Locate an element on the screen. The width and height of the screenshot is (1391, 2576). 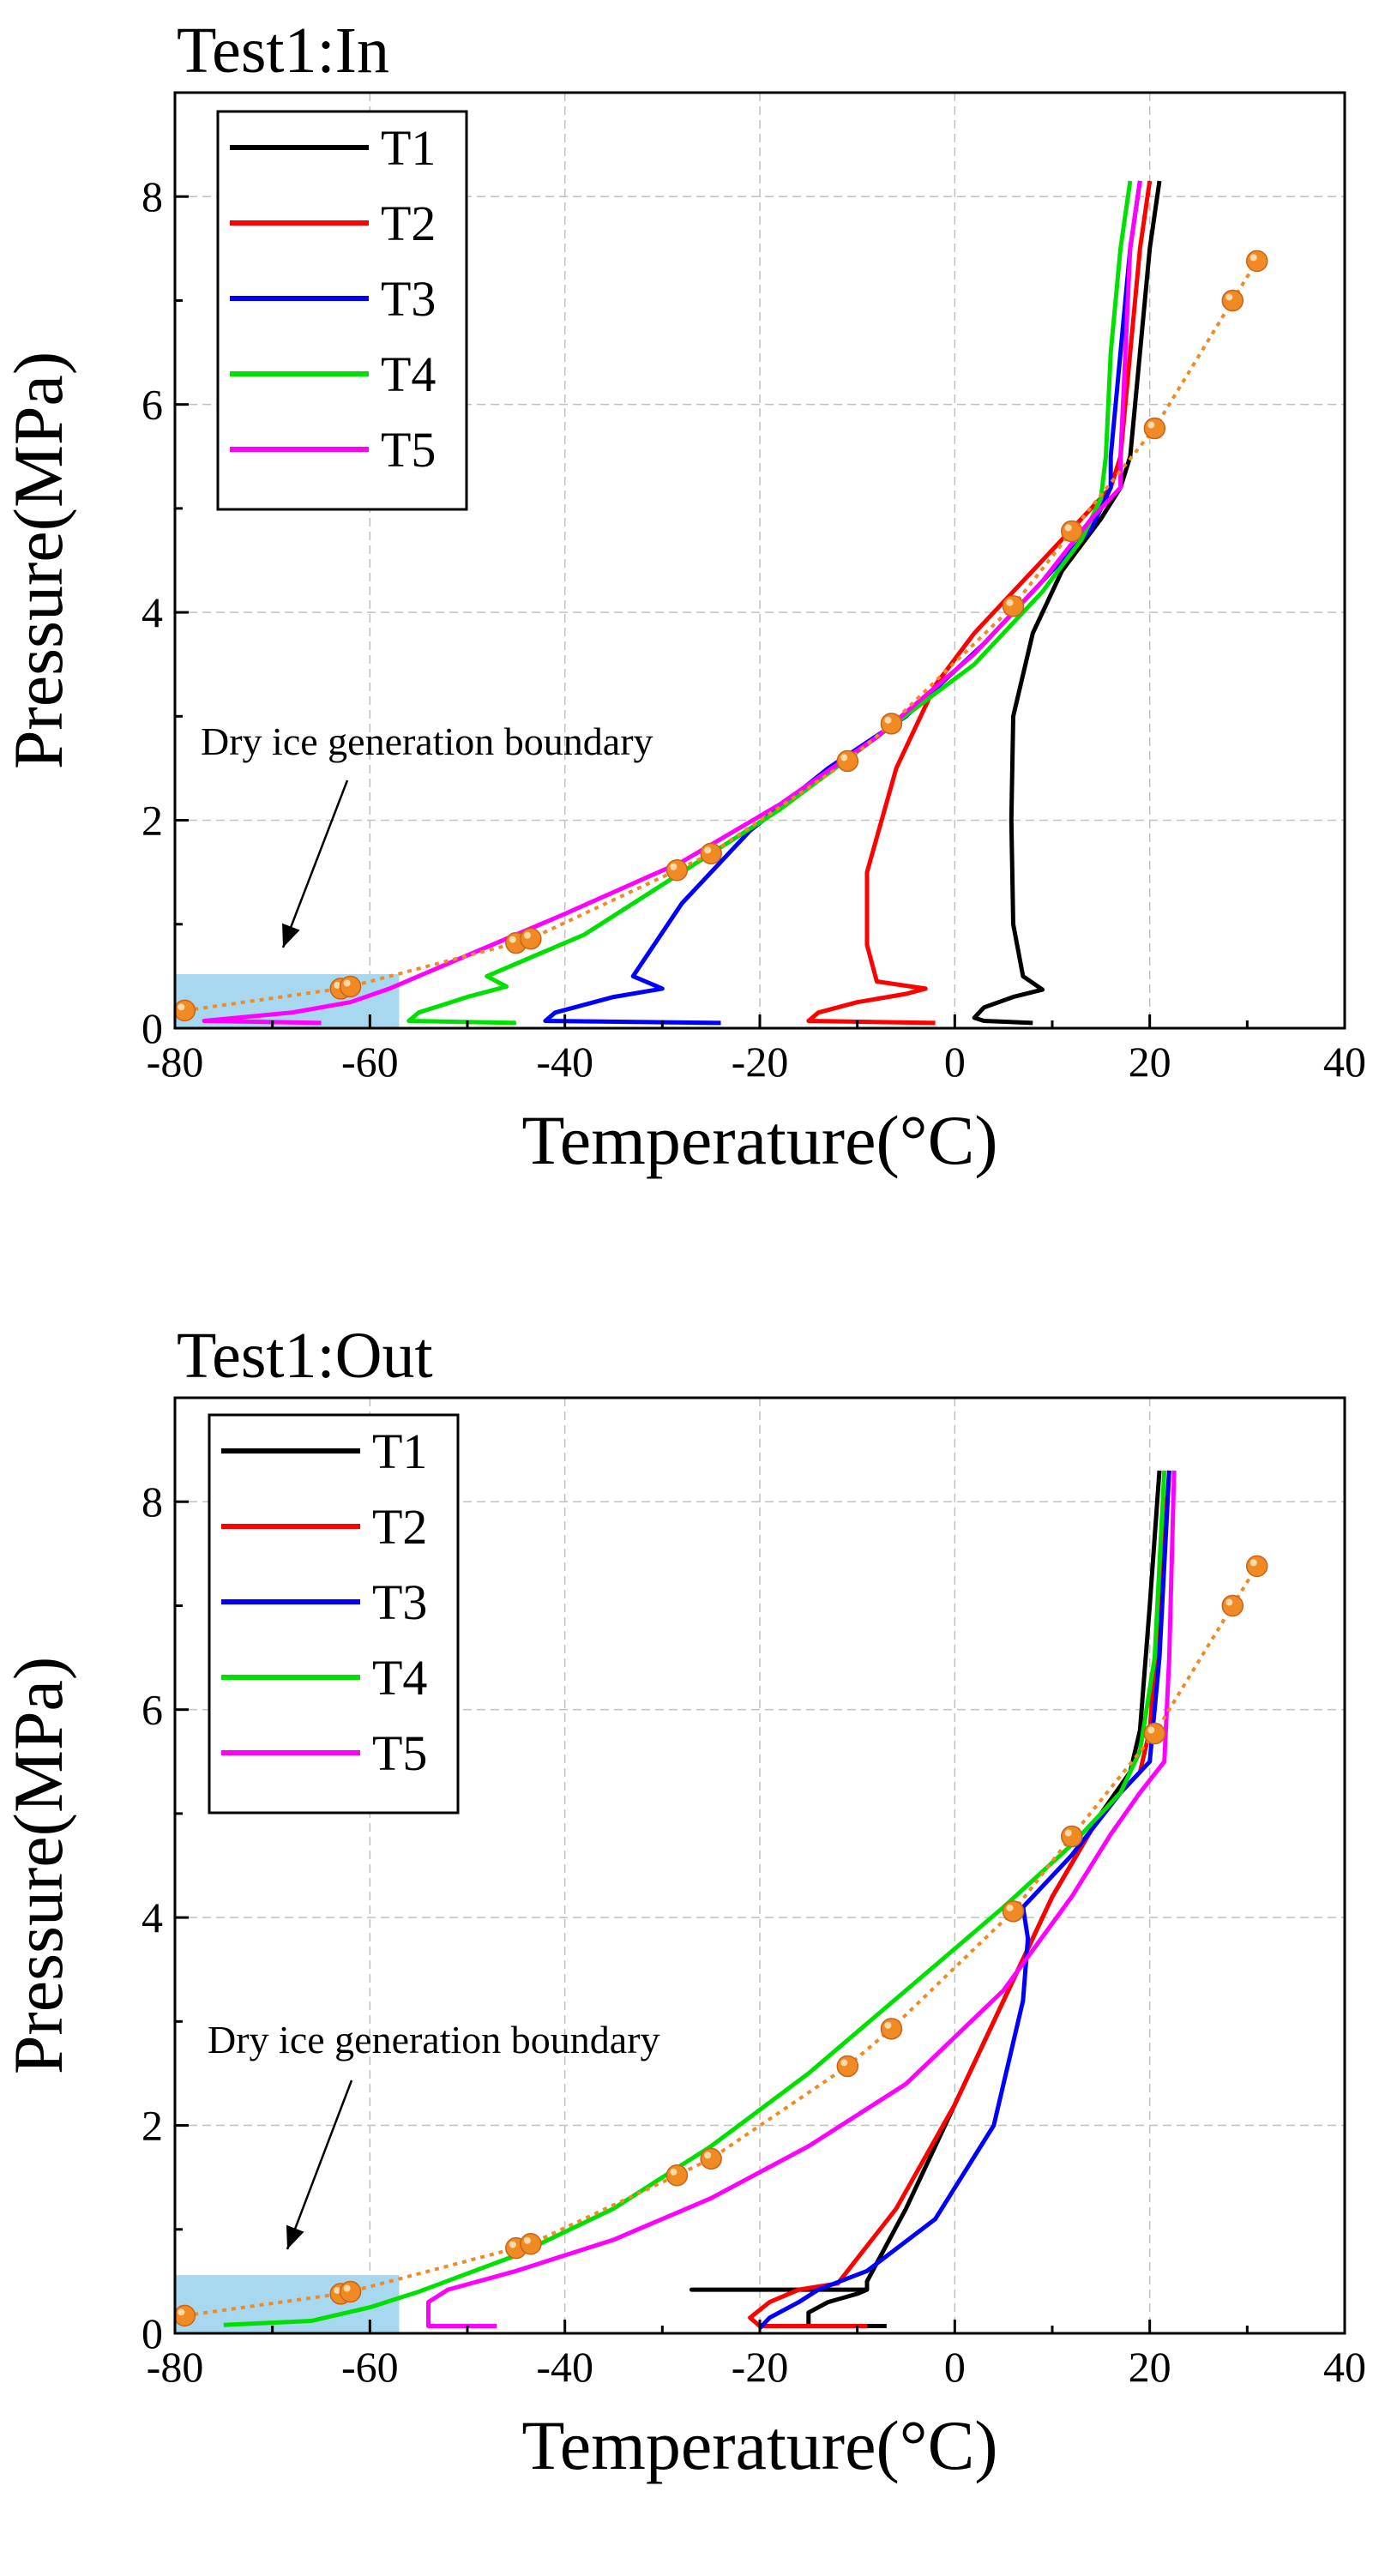
y-tick-label: 2 is located at coordinates (153, 2126).